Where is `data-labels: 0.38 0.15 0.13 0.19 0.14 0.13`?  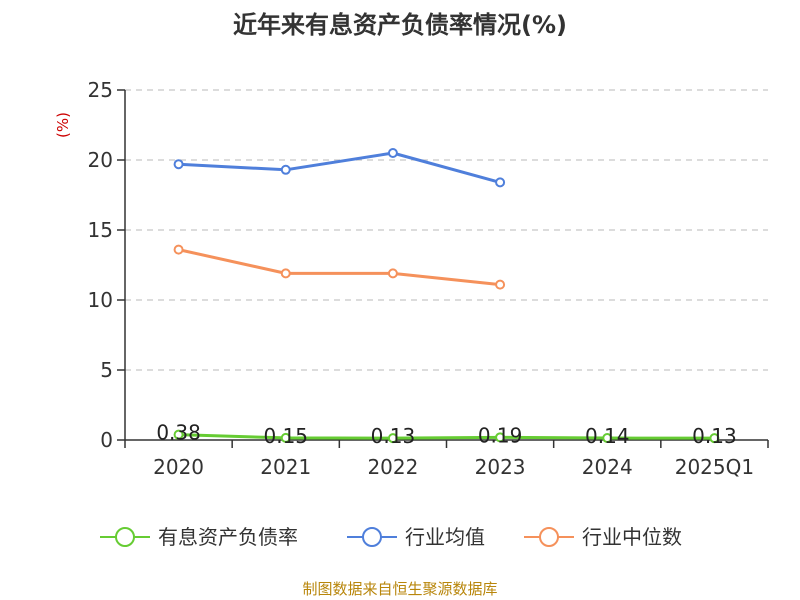
data-labels: 0.38 0.15 0.13 0.19 0.14 0.13 is located at coordinates (446, 435).